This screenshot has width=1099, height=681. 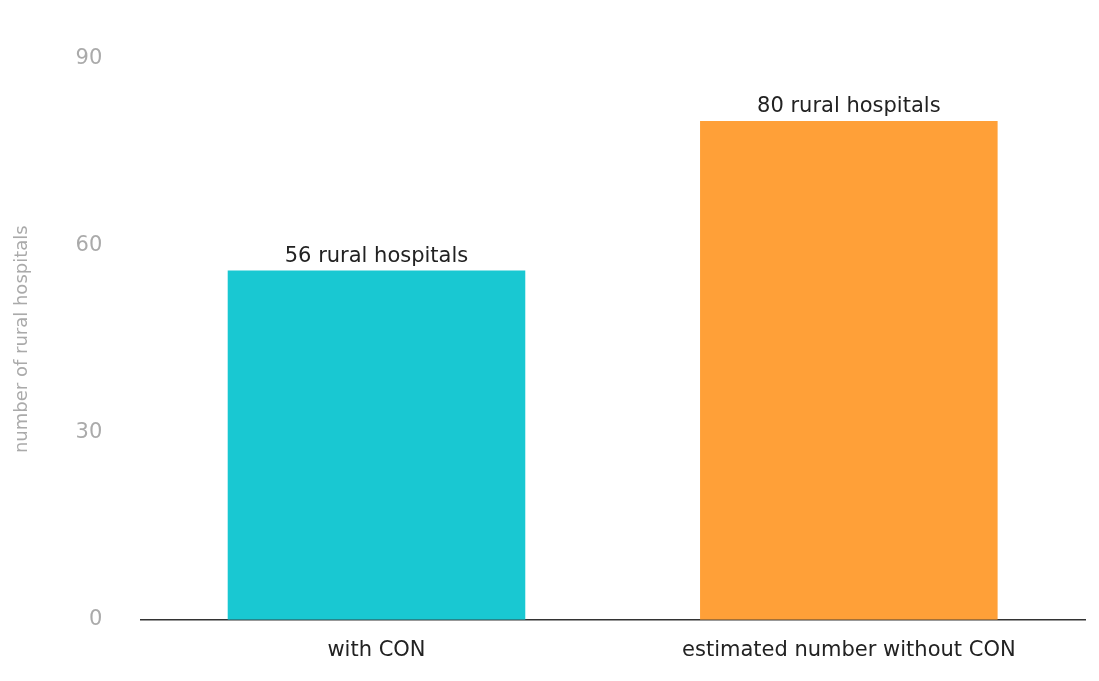 What do you see at coordinates (376, 254) in the screenshot?
I see `data-label: 56 rural hospitals` at bounding box center [376, 254].